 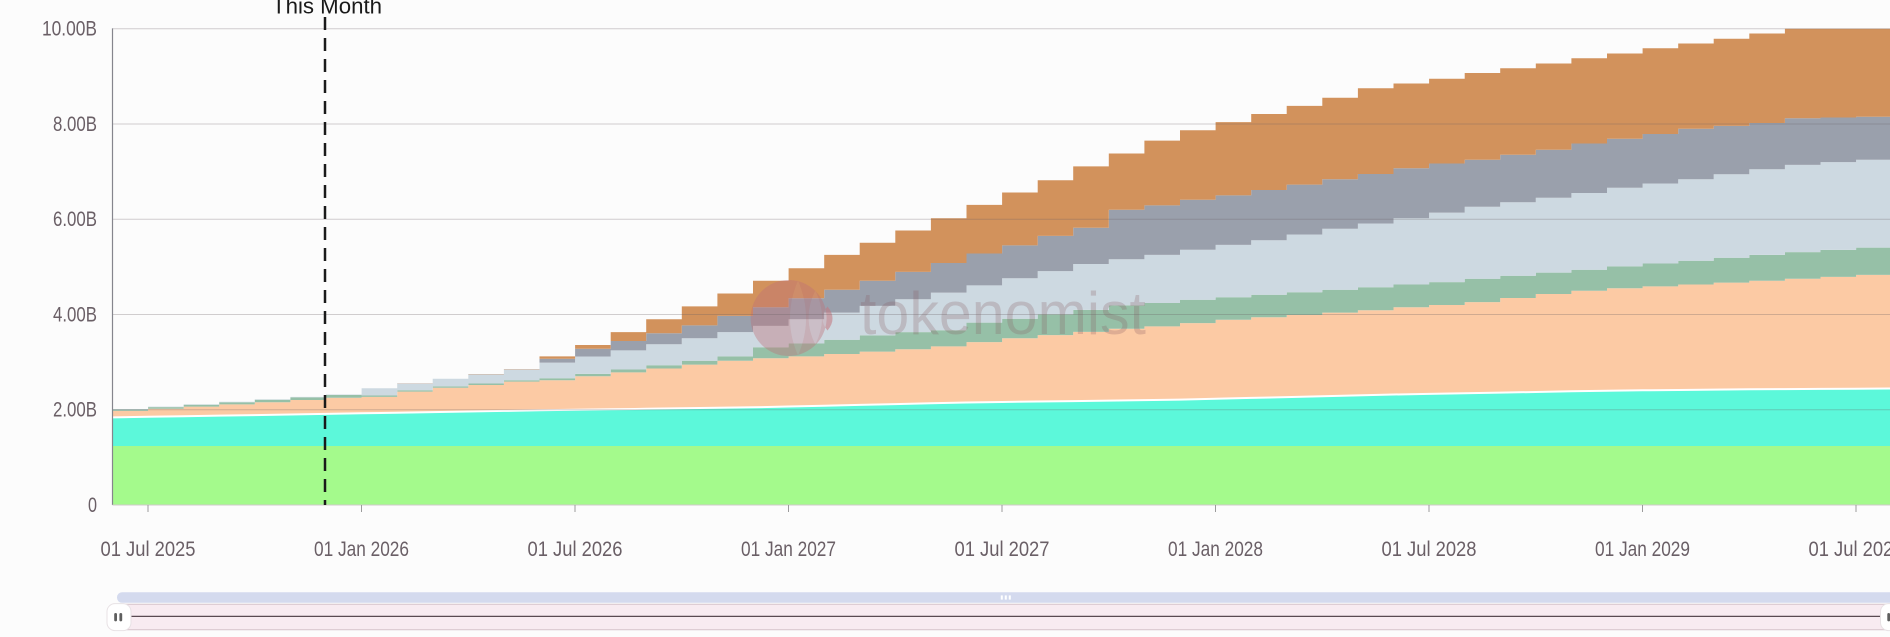 What do you see at coordinates (1003, 313) in the screenshot?
I see `svg-text: tokenomist` at bounding box center [1003, 313].